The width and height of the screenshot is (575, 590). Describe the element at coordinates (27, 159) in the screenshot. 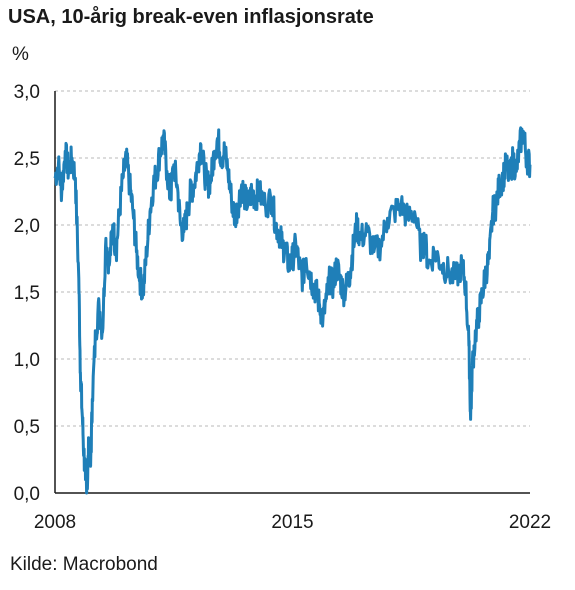

I see `y-tick-label: 2,5` at that location.